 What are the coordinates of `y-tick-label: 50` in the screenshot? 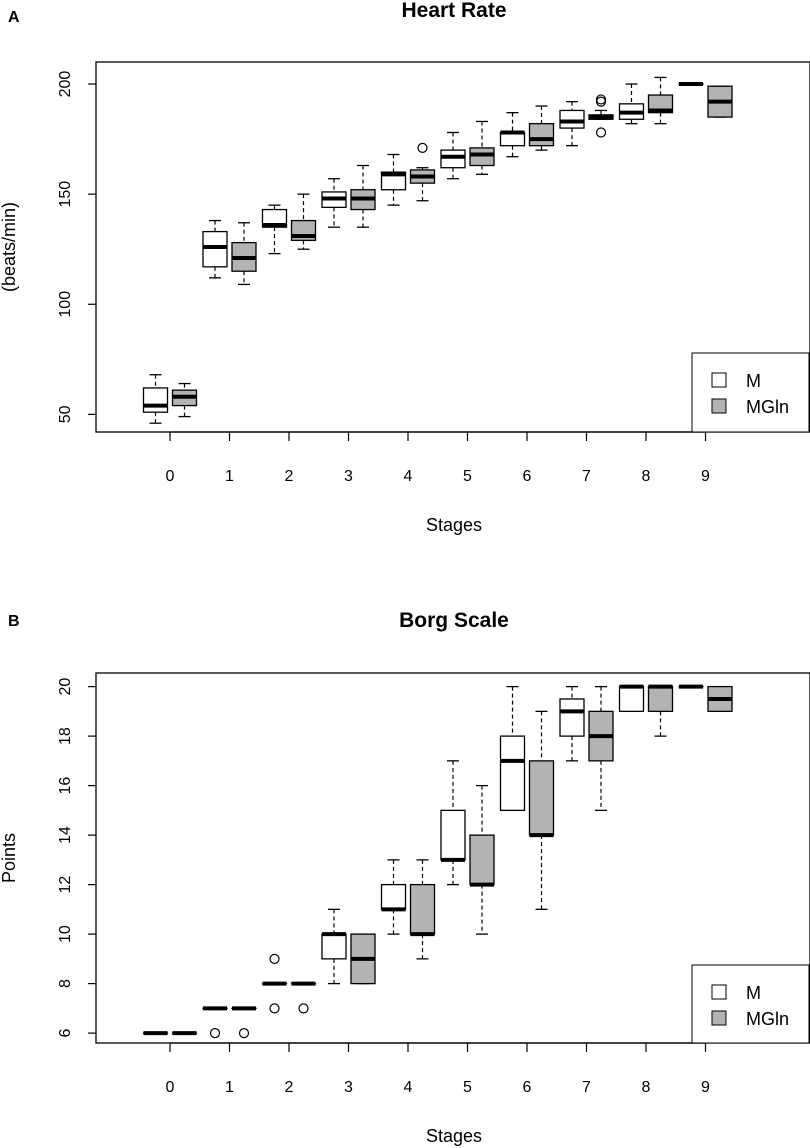 It's located at (65, 414).